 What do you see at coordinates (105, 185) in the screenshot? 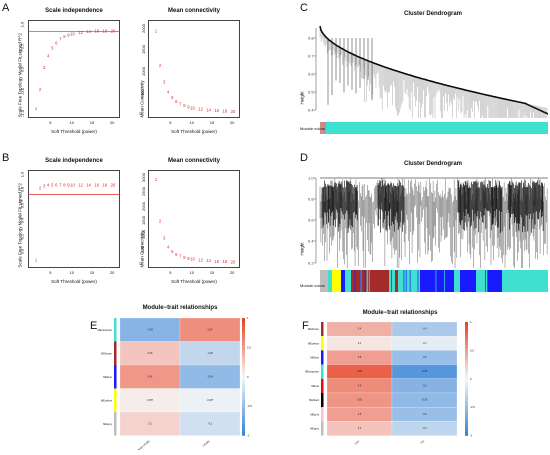
I see `scatter-point-label: 18` at bounding box center [105, 185].